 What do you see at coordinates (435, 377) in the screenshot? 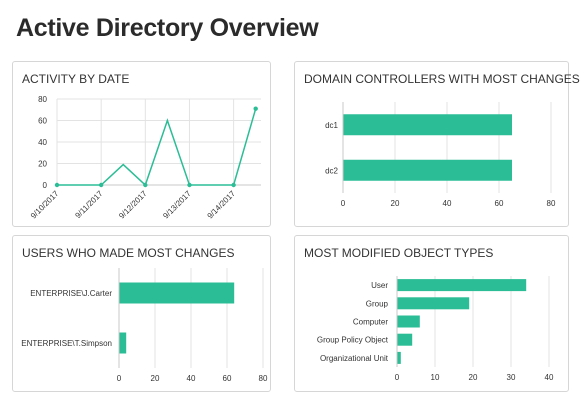
I see `x-tick-label: 10` at bounding box center [435, 377].